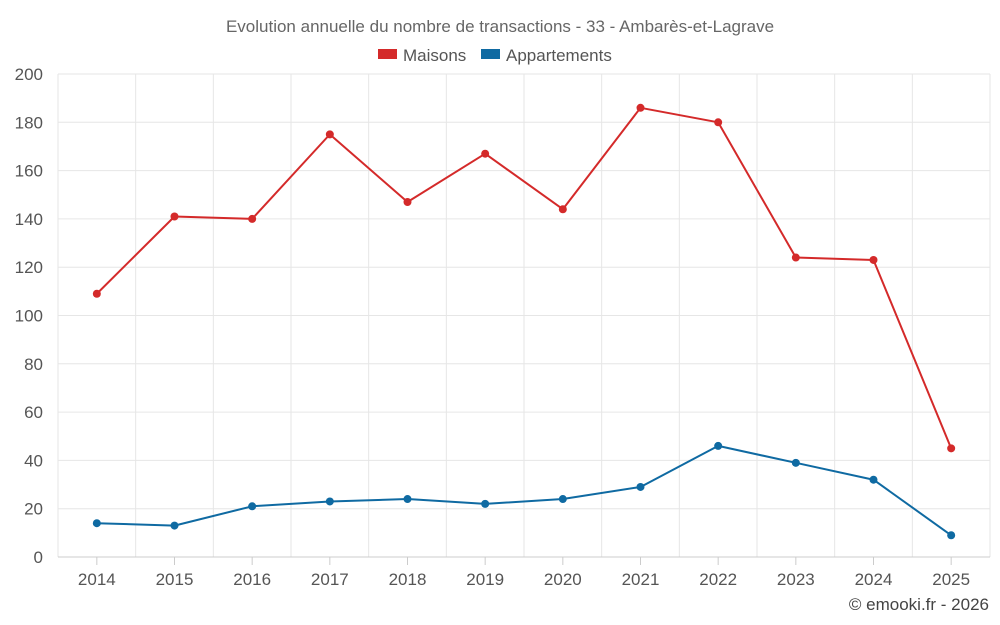  I want to click on legend-swatch-maisons, so click(387, 54).